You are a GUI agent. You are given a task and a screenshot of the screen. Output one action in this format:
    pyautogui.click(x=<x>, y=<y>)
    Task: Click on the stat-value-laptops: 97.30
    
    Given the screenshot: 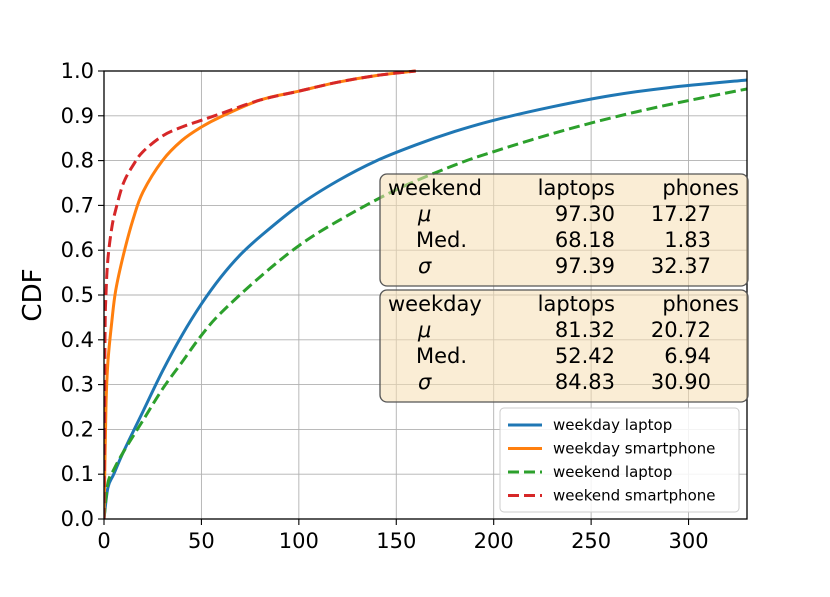 What is the action you would take?
    pyautogui.click(x=585, y=214)
    